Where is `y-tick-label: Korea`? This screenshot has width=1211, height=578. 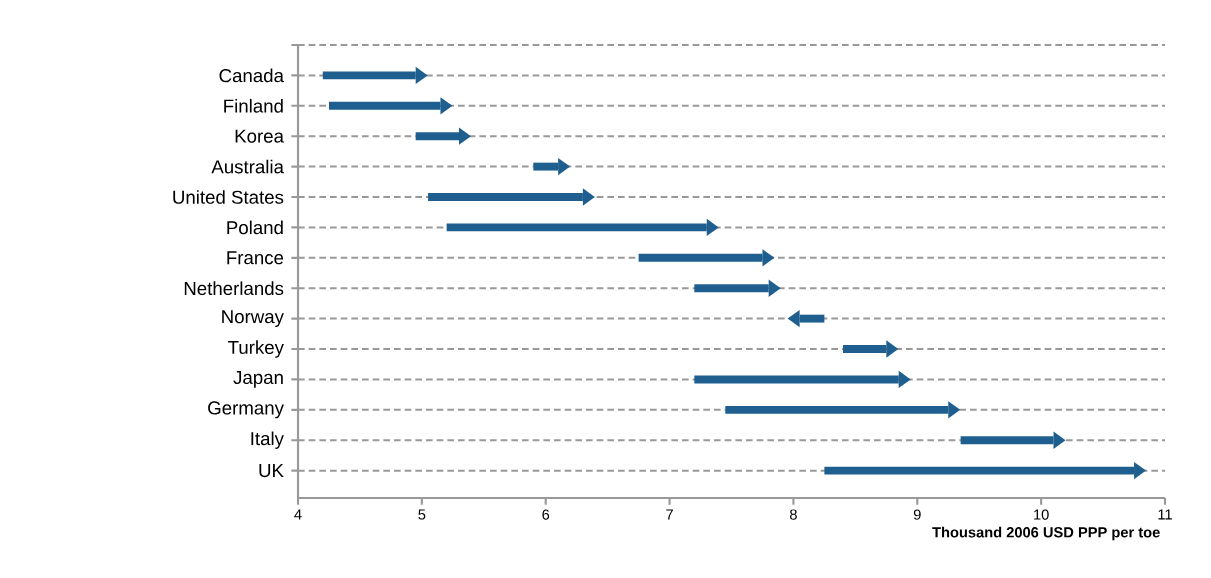
y-tick-label: Korea is located at coordinates (259, 136).